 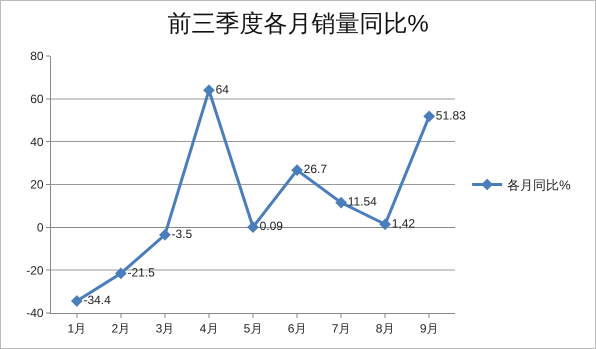 I want to click on y-tick-label: 60, so click(x=37, y=99).